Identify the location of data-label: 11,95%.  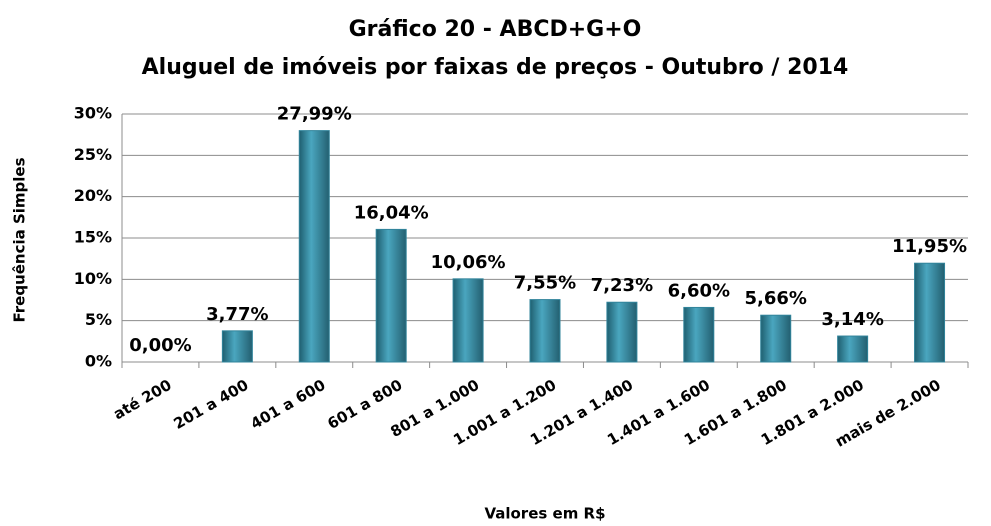
(929, 246).